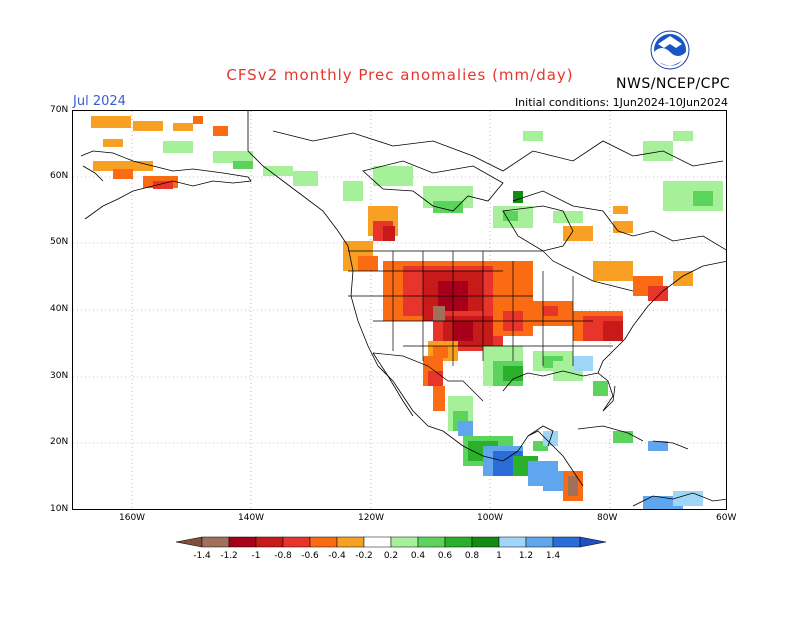  Describe the element at coordinates (59, 376) in the screenshot. I see `lat-label-30n: 30N` at that location.